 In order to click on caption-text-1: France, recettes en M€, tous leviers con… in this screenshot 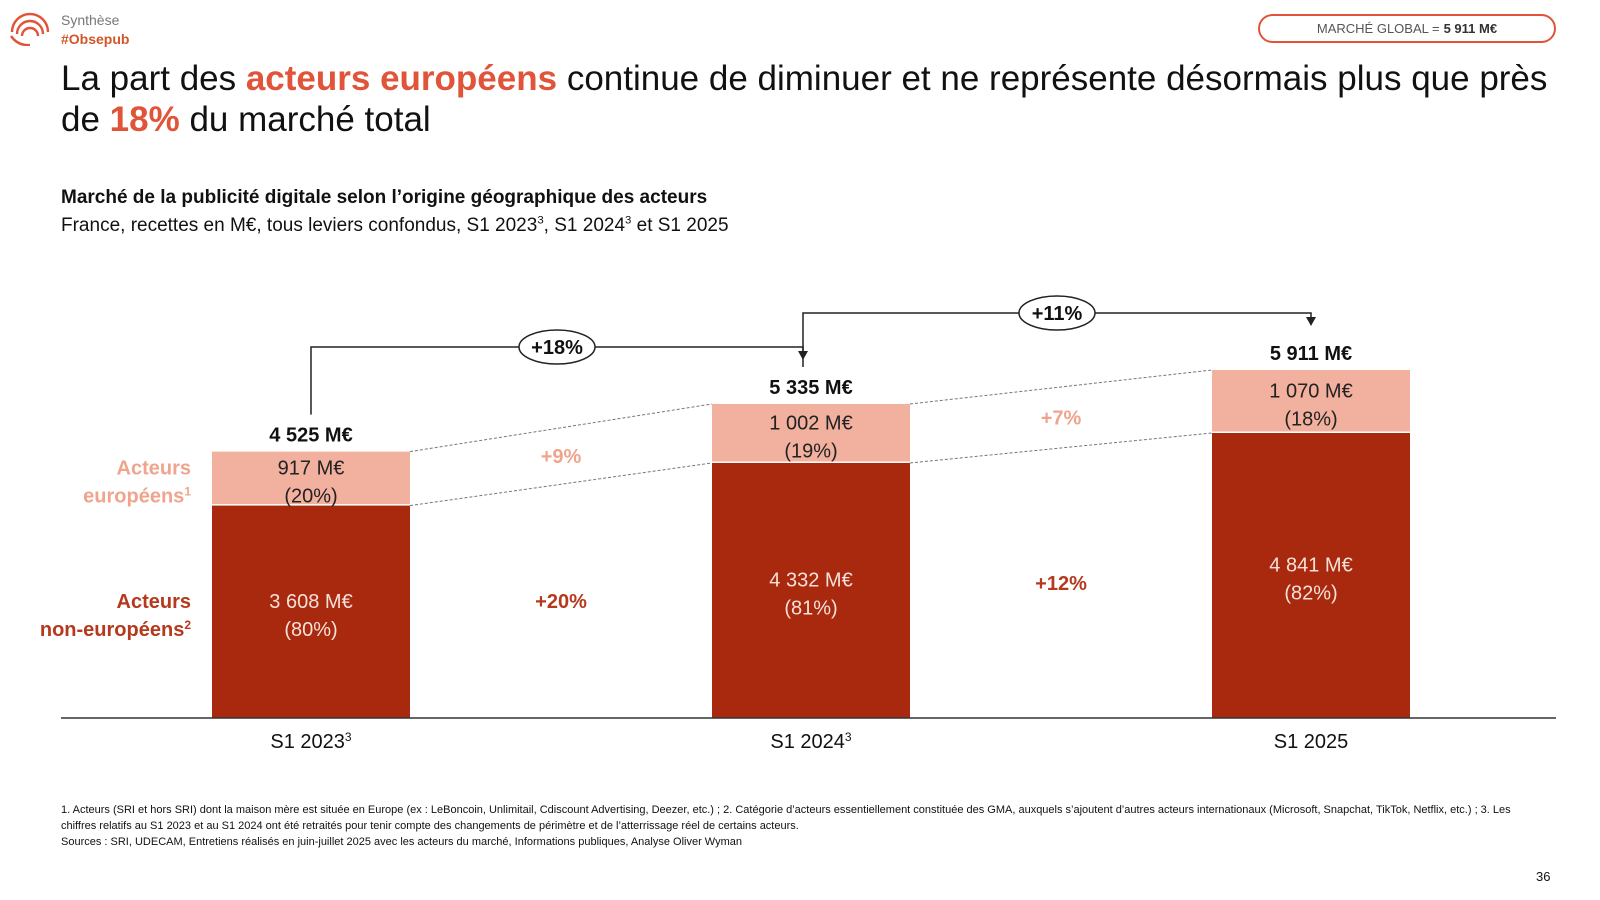, I will do `click(299, 225)`.